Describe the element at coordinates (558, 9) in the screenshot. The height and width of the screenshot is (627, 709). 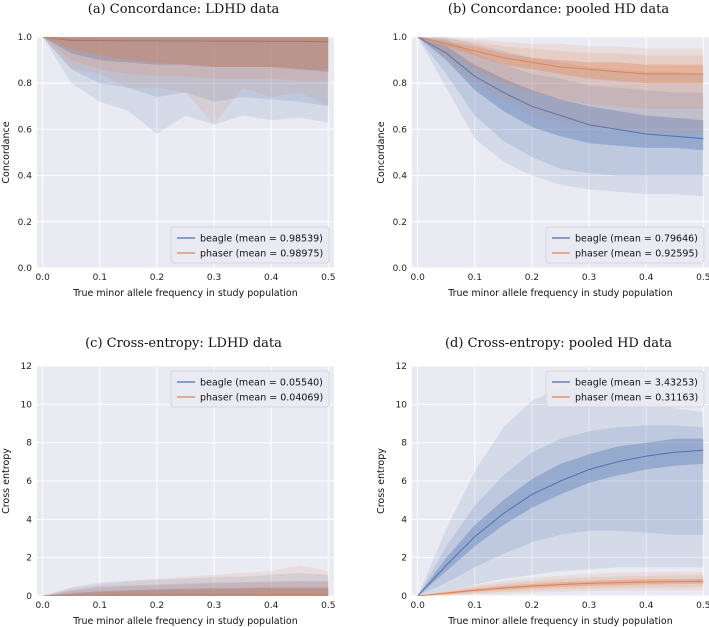
I see `panel-b-title: (b) Concordance: pooled HD data` at that location.